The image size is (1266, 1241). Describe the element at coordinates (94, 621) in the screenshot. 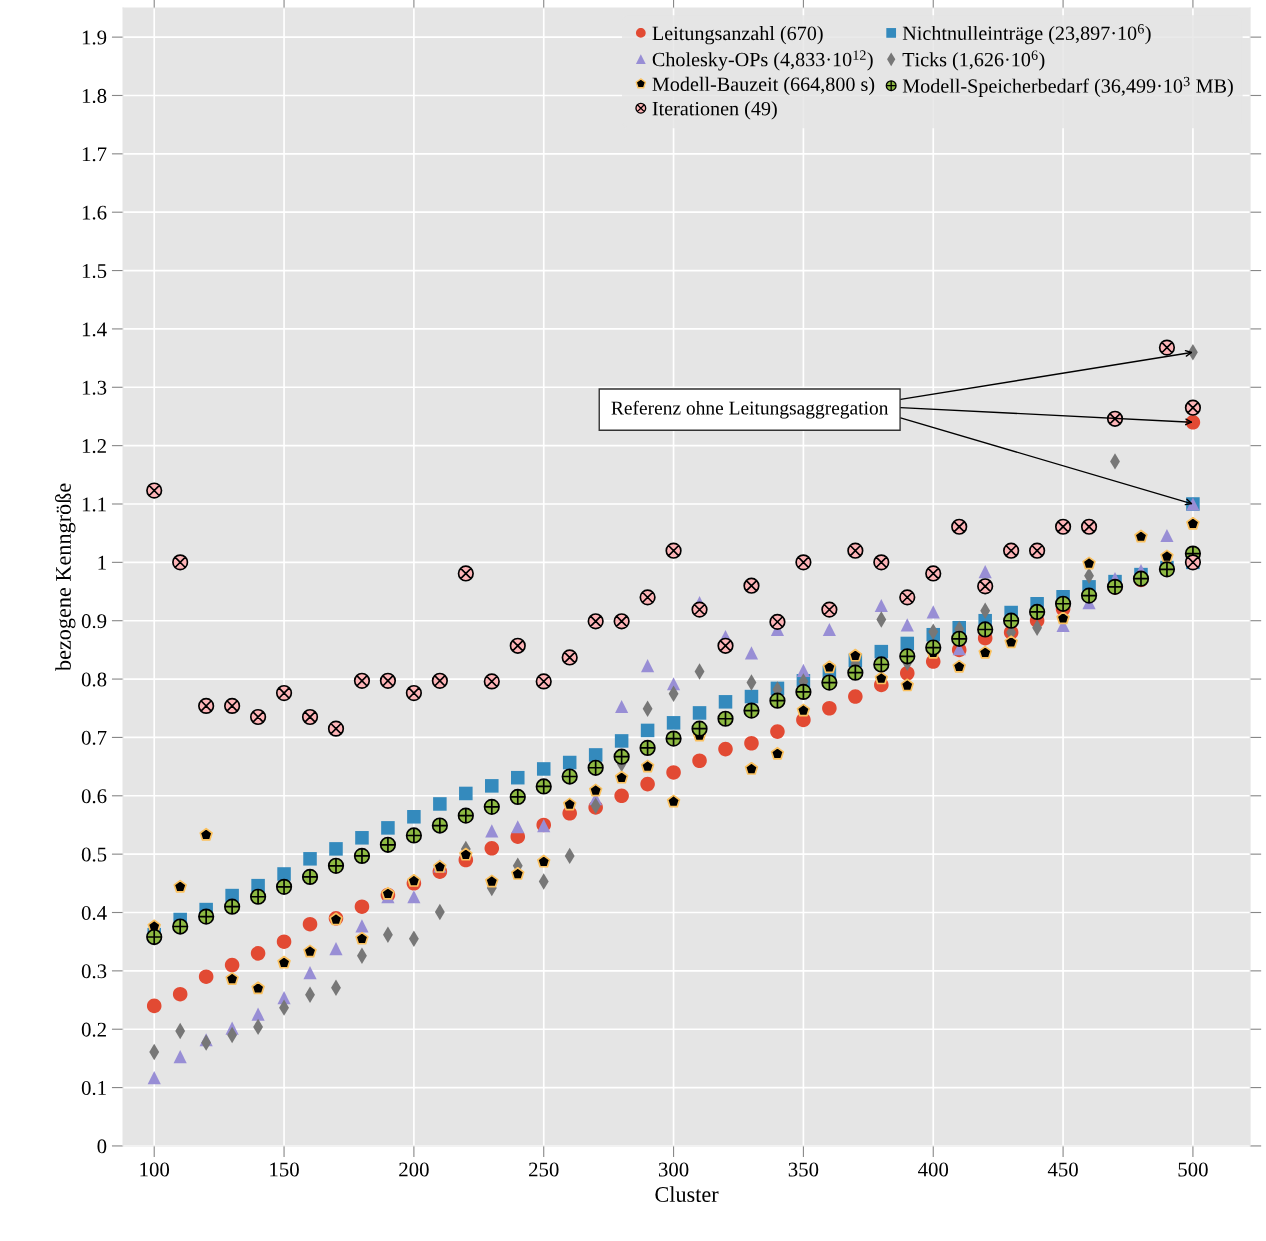

I see `y-tick-label: 0.9` at that location.